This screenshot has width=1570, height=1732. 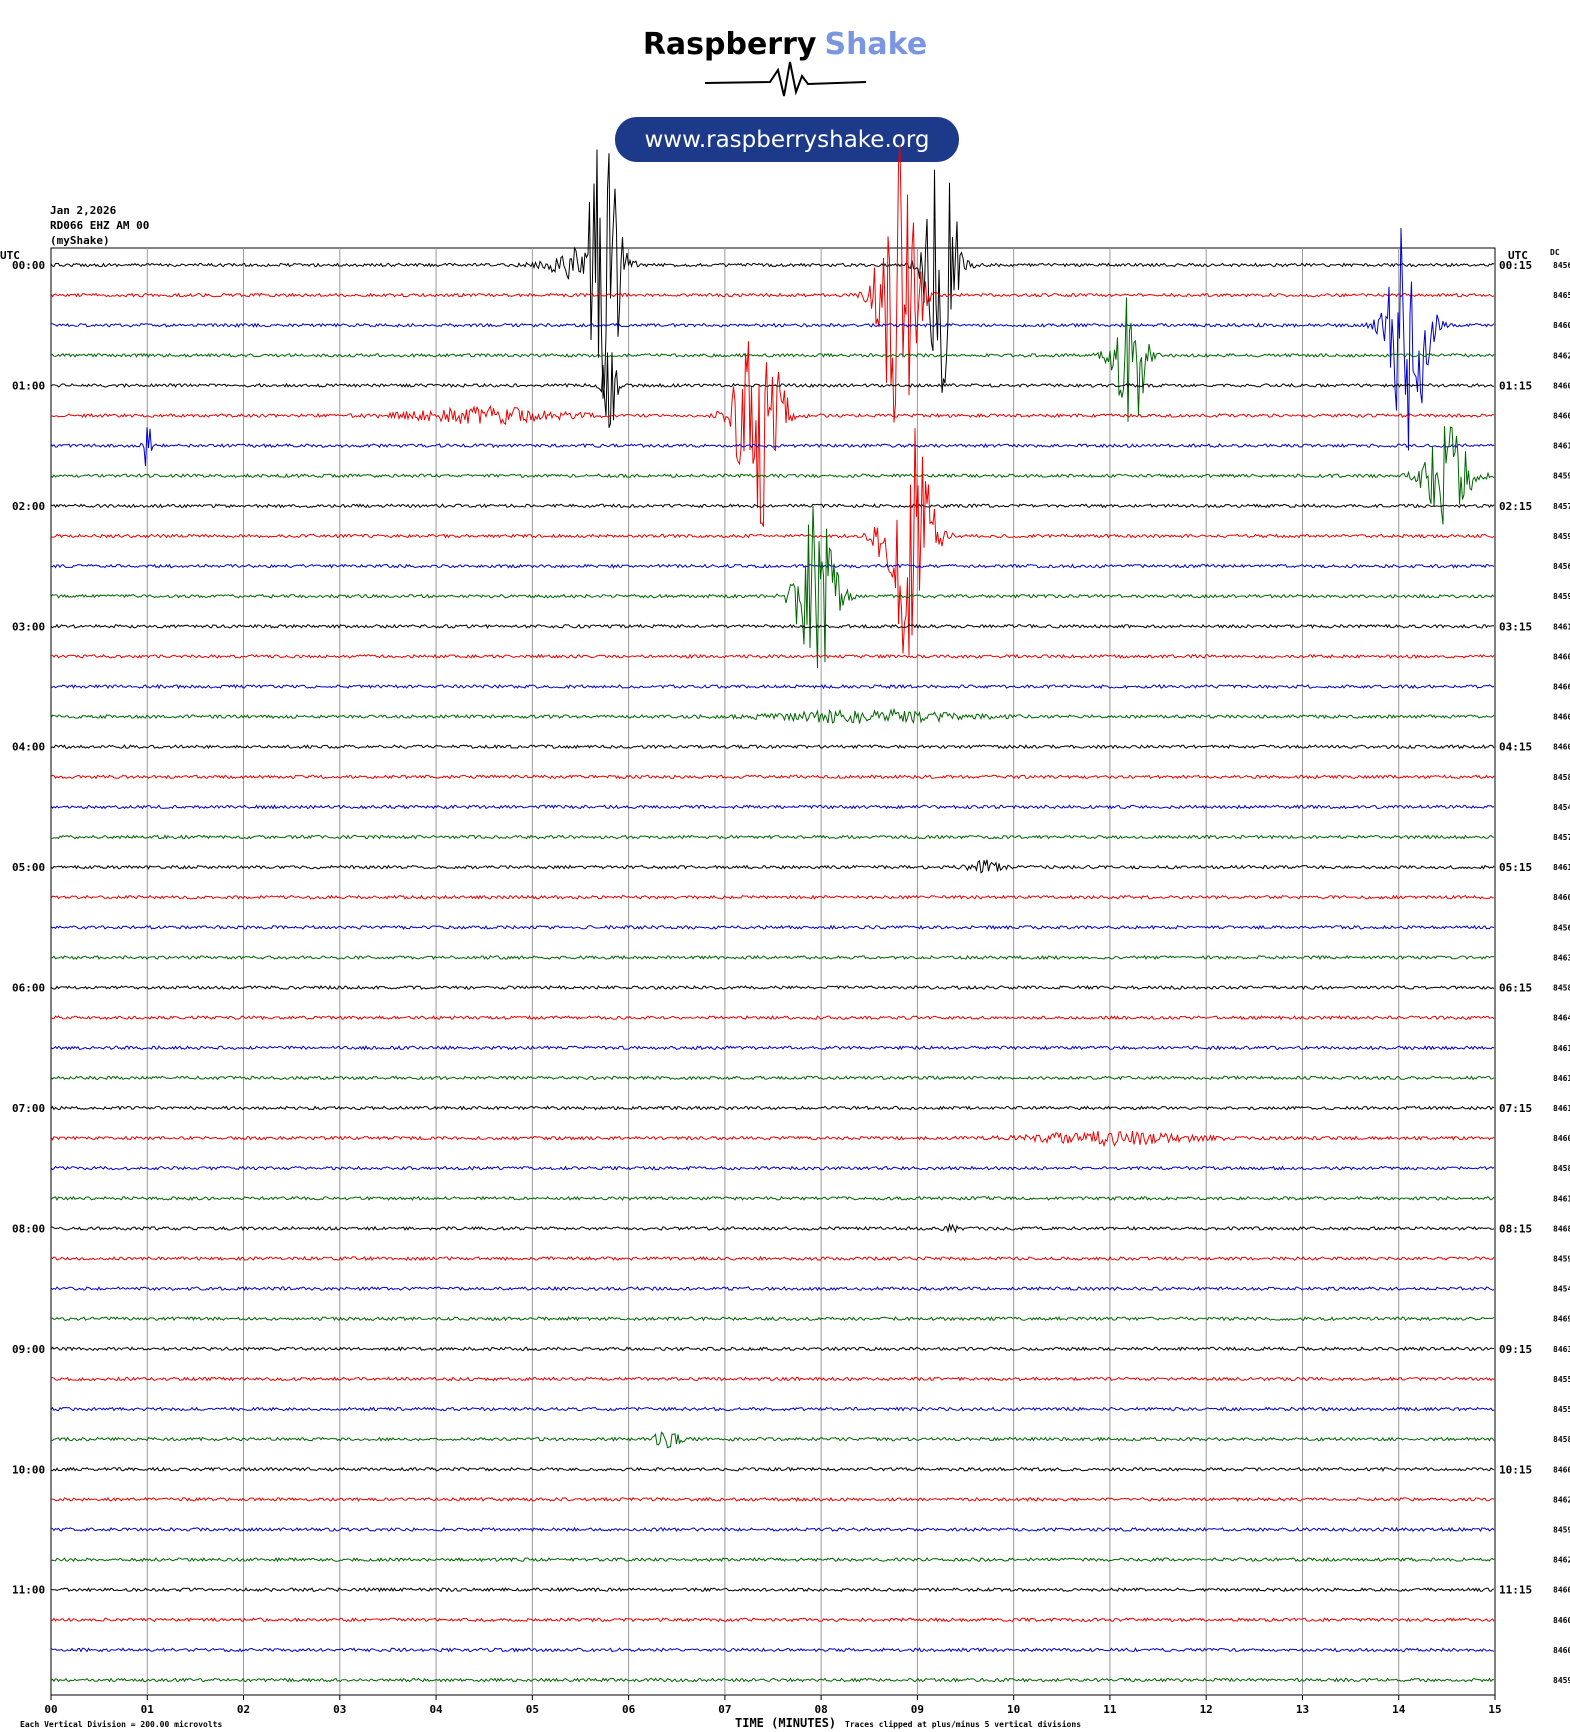 What do you see at coordinates (1302, 1709) in the screenshot?
I see `x-tick-label: 13` at bounding box center [1302, 1709].